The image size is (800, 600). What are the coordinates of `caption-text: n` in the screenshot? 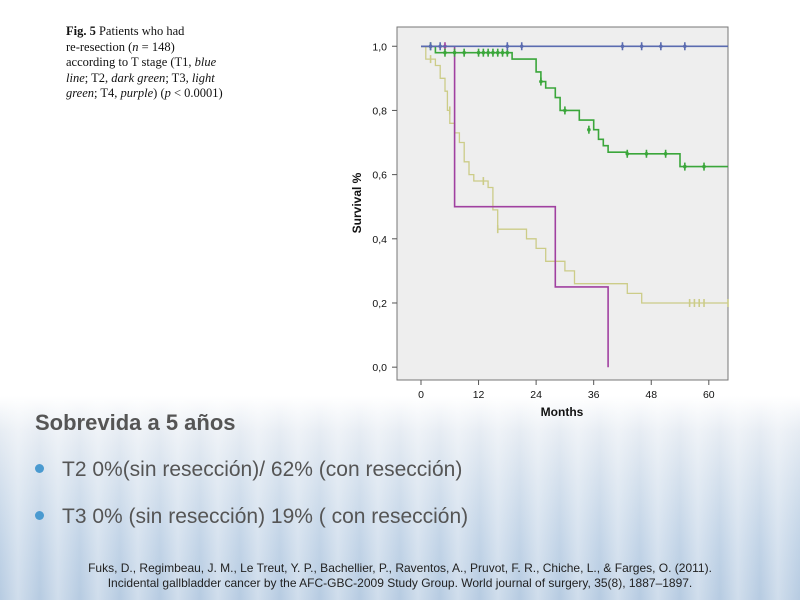 It's located at (135, 46).